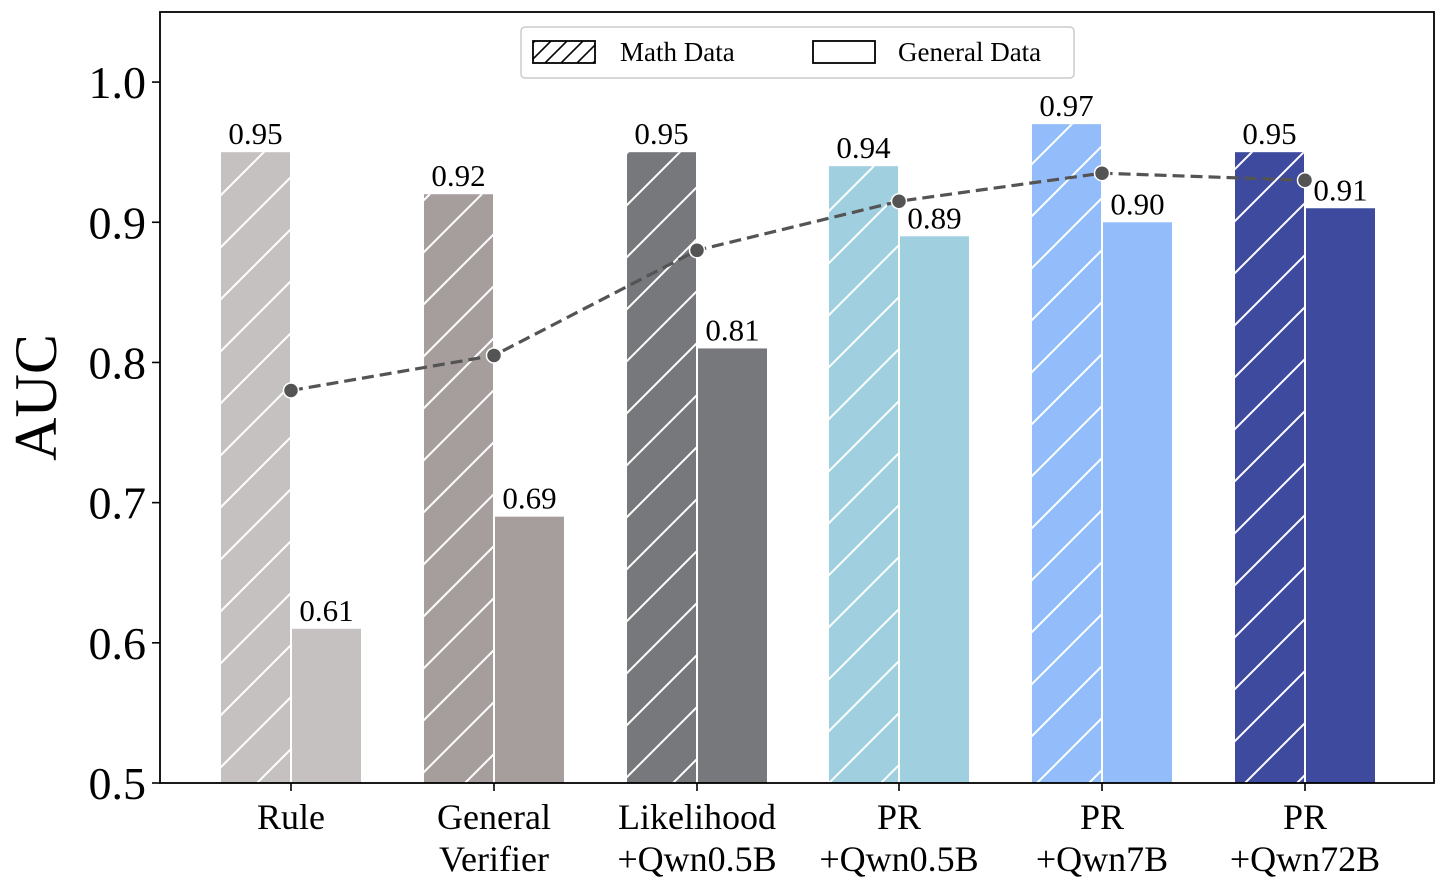 This screenshot has height=890, width=1448. Describe the element at coordinates (291, 817) in the screenshot. I see `x-tick-label-0: Rule` at that location.